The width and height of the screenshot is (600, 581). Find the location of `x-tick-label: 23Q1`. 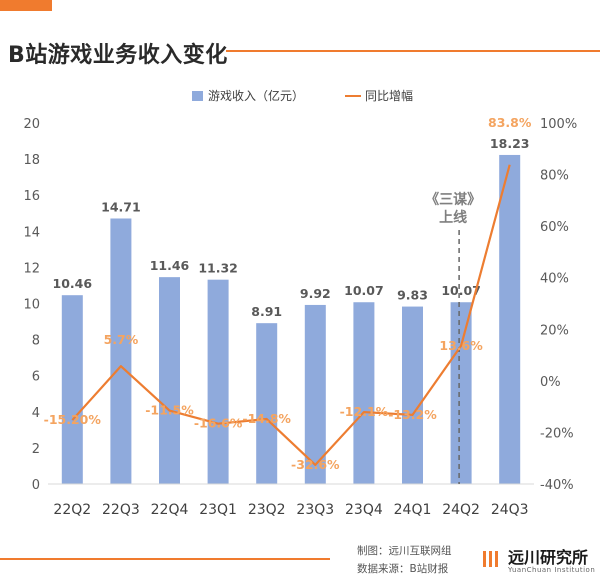

x-tick-label: 23Q1 is located at coordinates (218, 510).